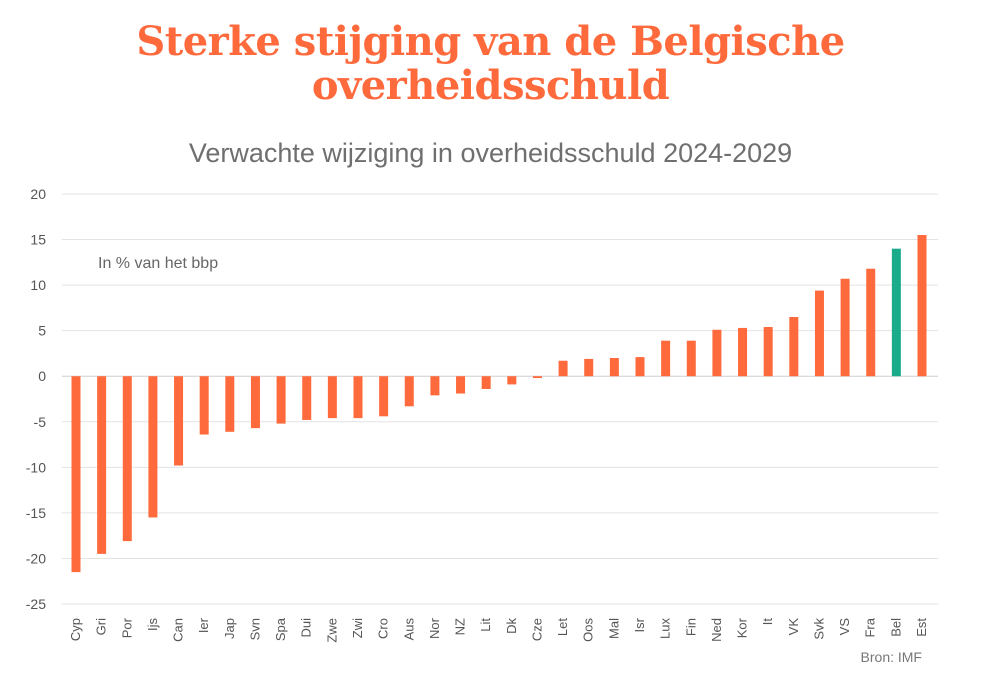 Image resolution: width=981 pixels, height=673 pixels. Describe the element at coordinates (794, 347) in the screenshot. I see `bar-vk` at that location.